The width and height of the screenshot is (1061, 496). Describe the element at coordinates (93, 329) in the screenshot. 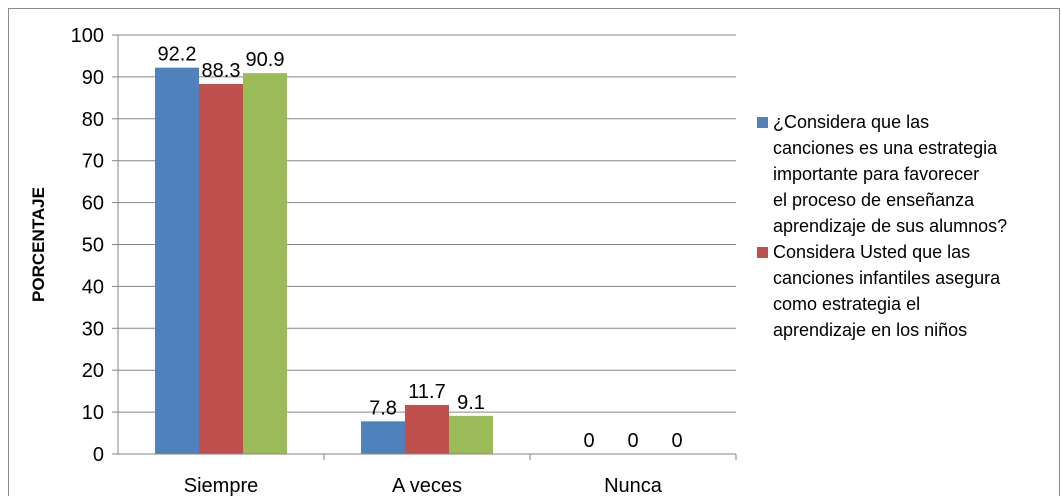

I see `y-tick-label: 30` at that location.